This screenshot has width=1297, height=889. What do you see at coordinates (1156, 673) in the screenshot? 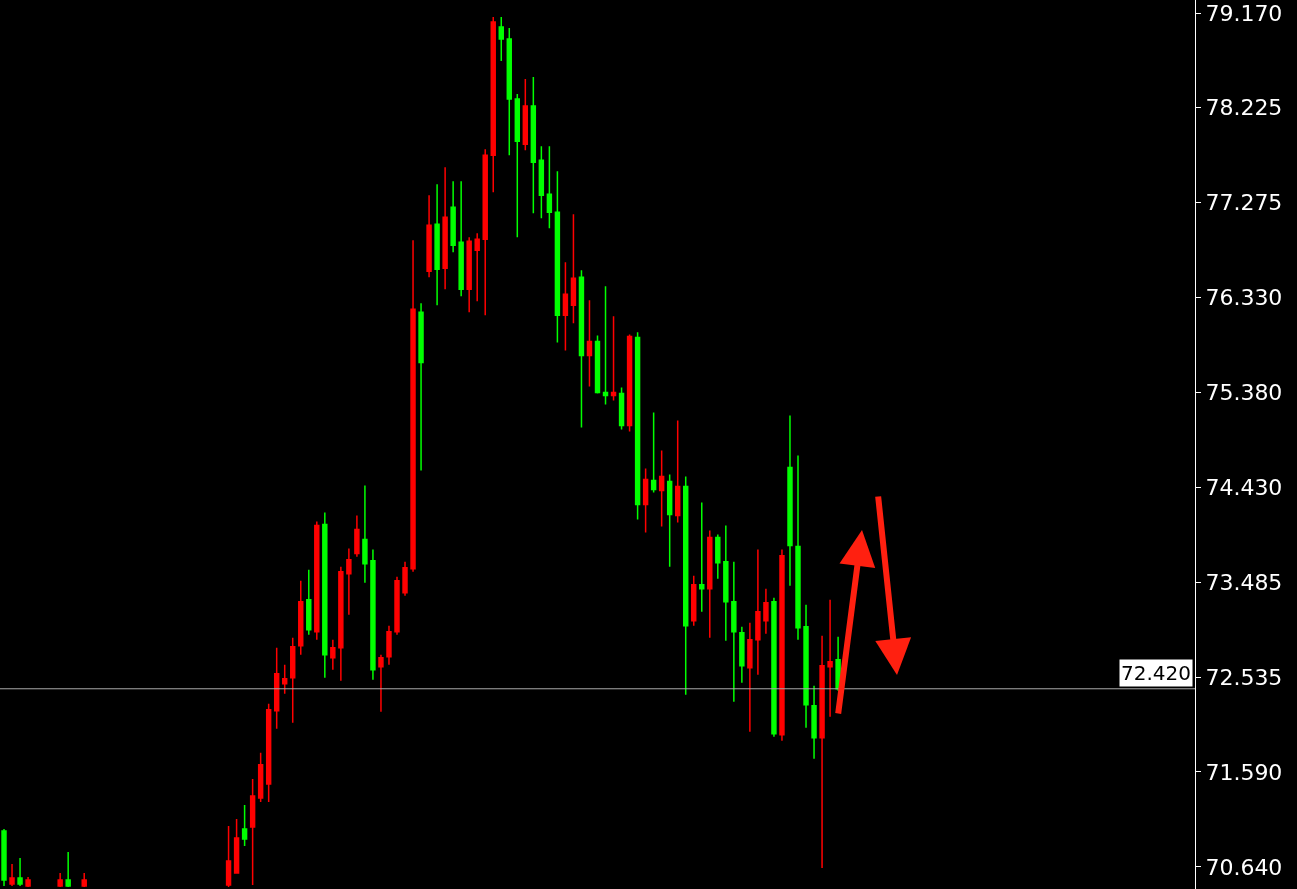
I see `ref-line-label: 72.420` at bounding box center [1156, 673].